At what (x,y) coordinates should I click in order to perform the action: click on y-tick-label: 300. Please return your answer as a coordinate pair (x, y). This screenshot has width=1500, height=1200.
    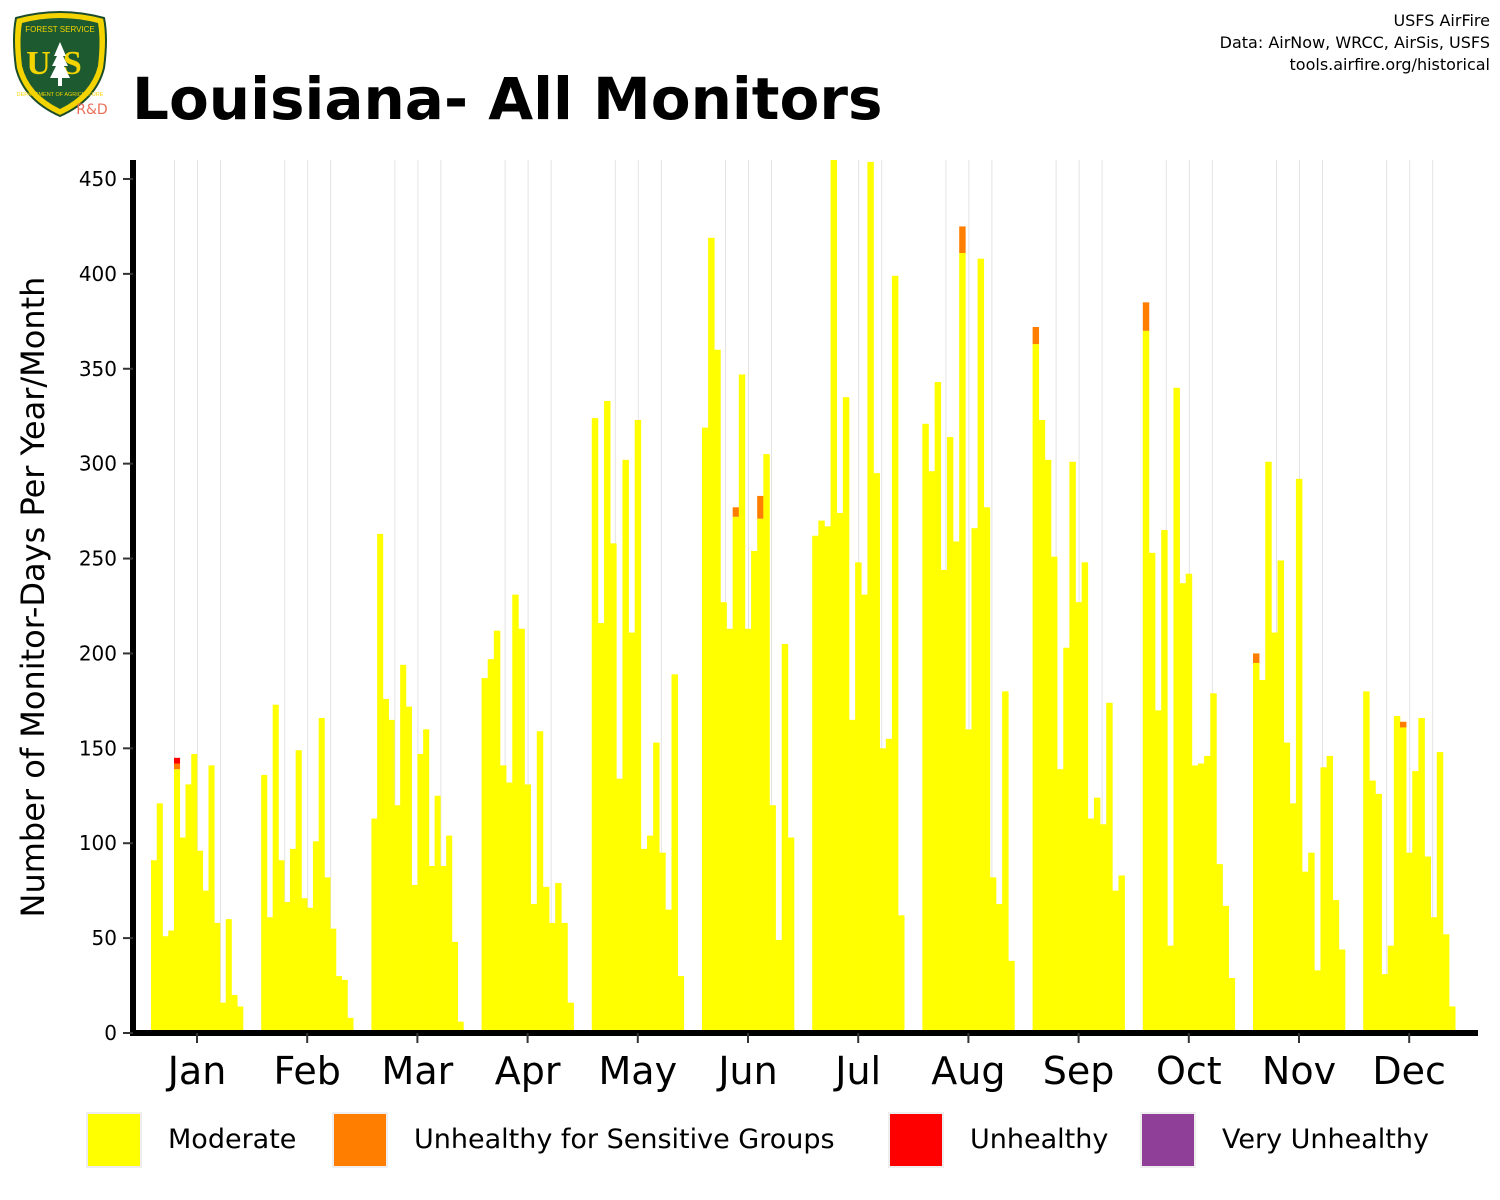
    Looking at the image, I should click on (98, 464).